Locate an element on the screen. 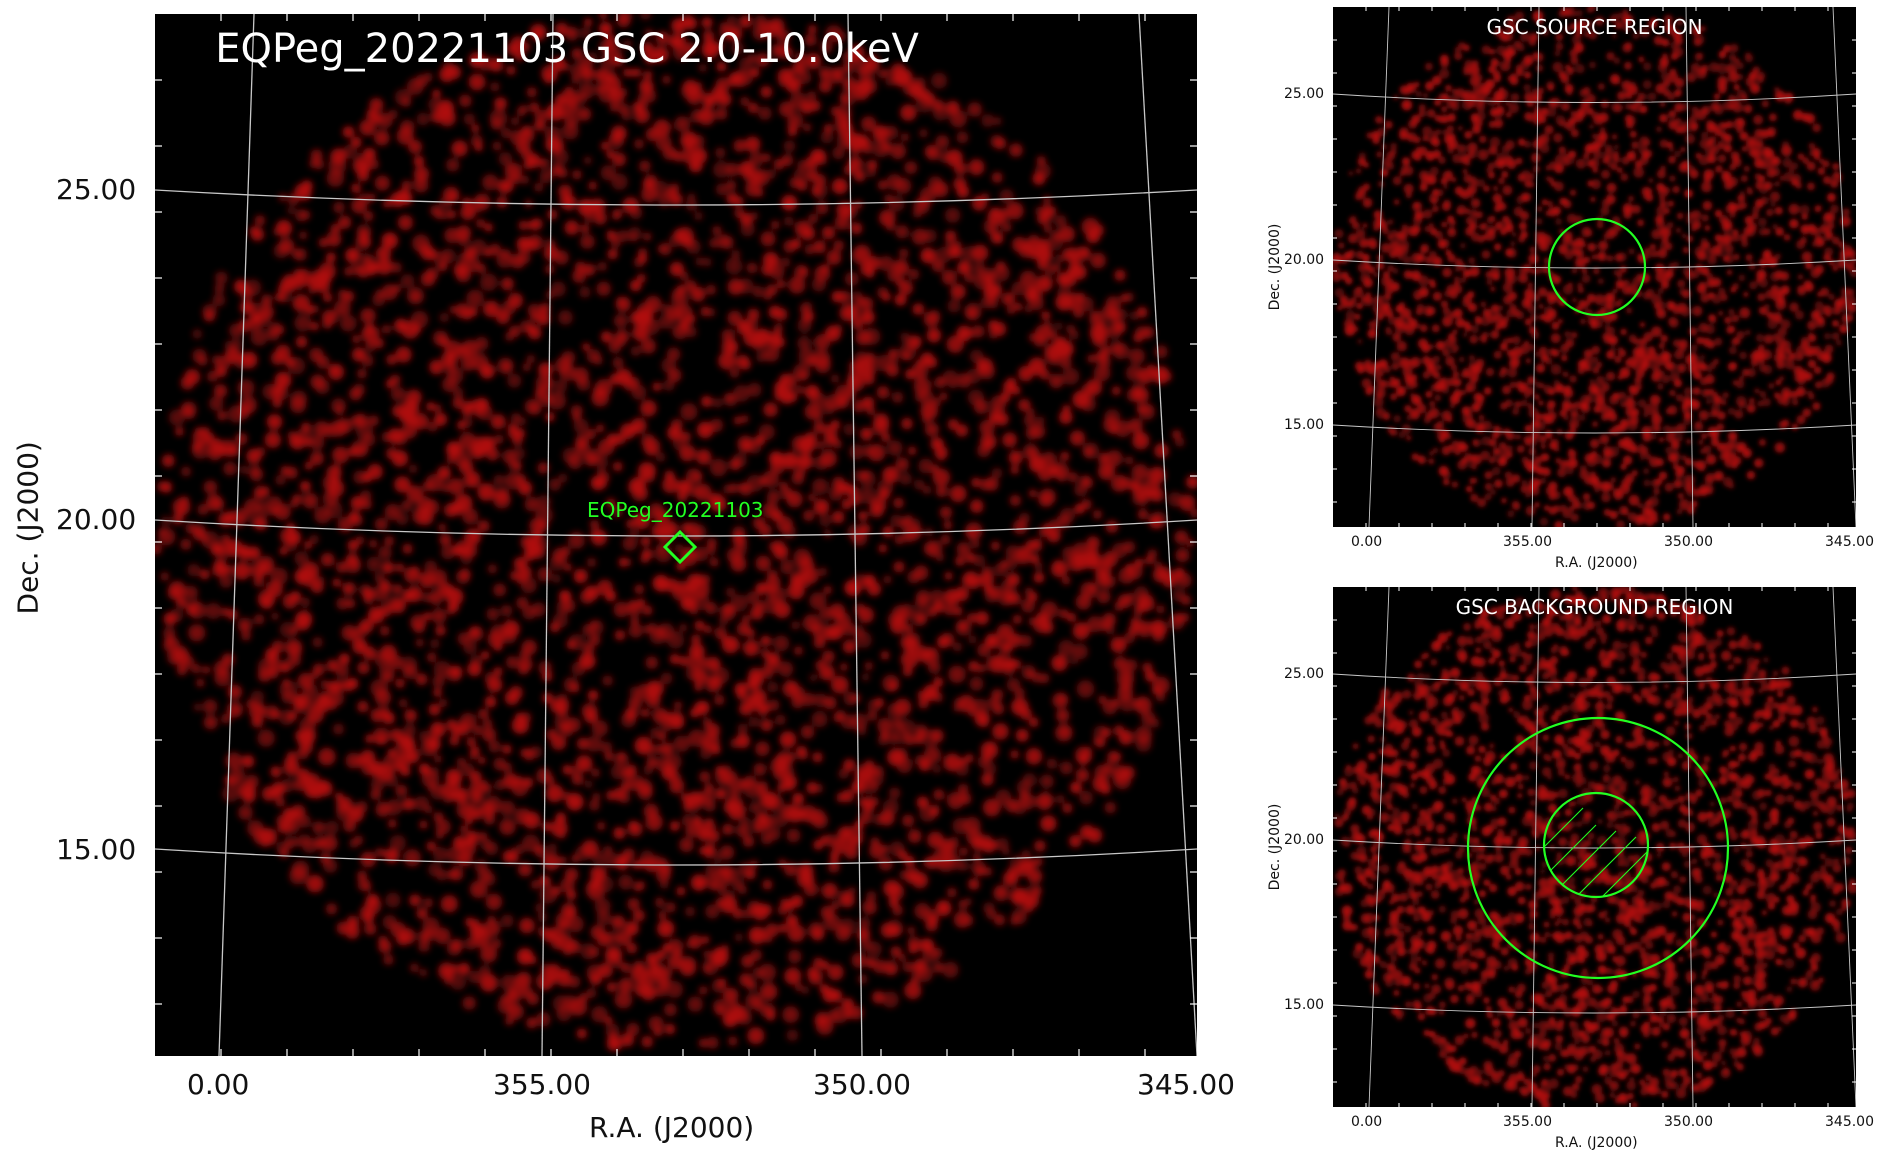 Image resolution: width=1881 pixels, height=1156 pixels. bg-ytick-20: 20.00 is located at coordinates (1304, 840).